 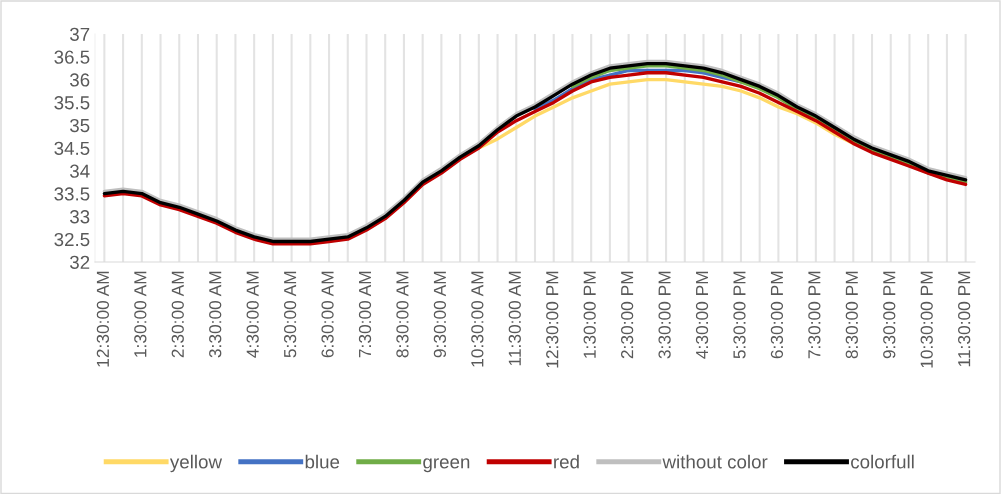 What do you see at coordinates (715, 461) in the screenshot?
I see `legend-label: without color` at bounding box center [715, 461].